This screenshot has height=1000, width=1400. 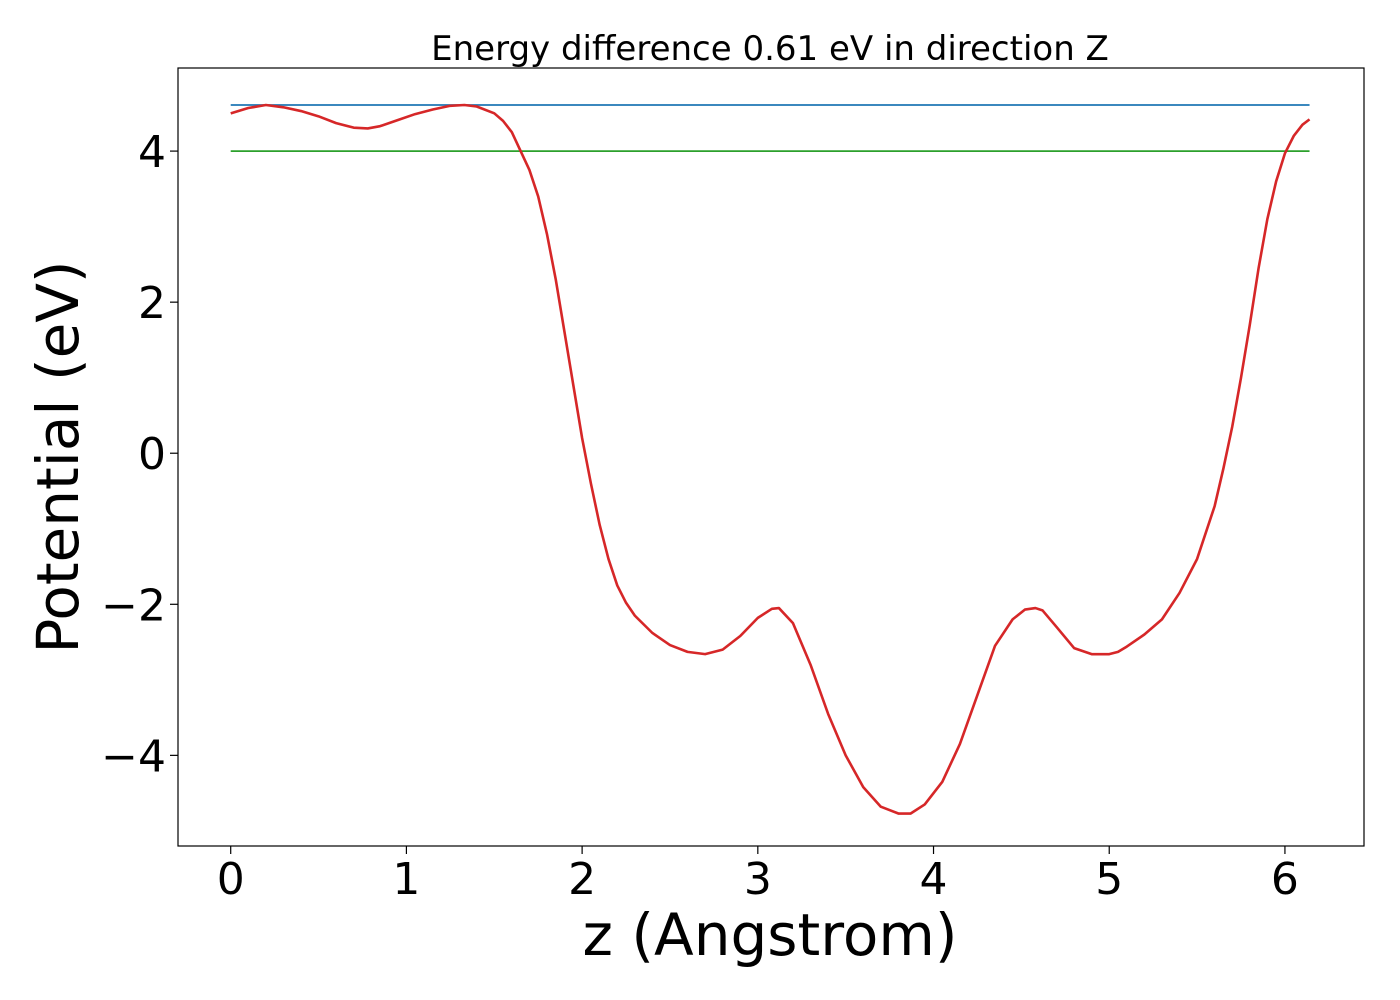 I want to click on y-tick-label: 4, so click(x=152, y=152).